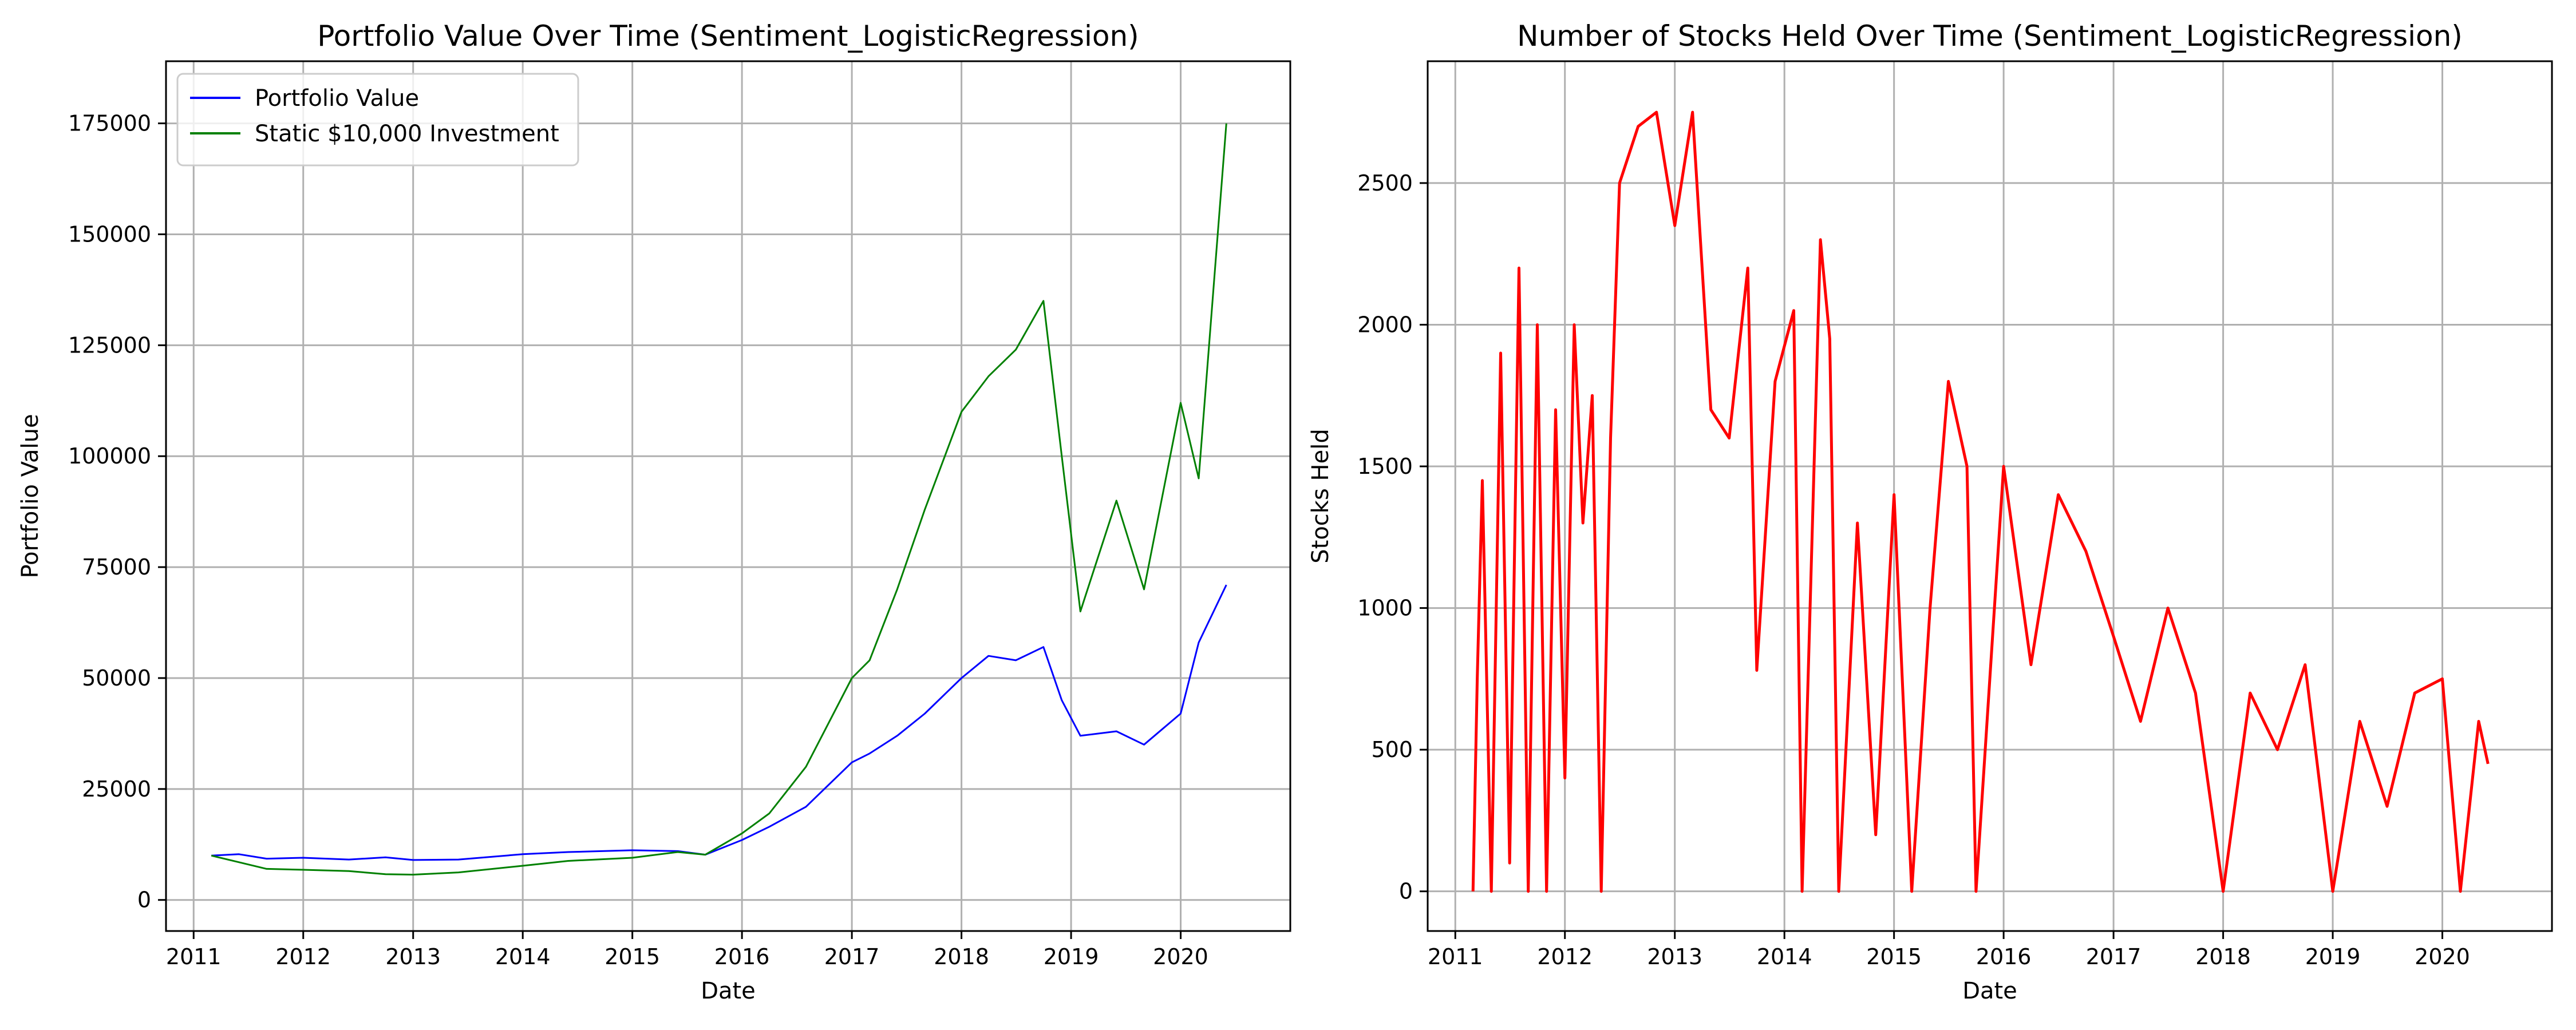 The height and width of the screenshot is (1030, 2576). I want to click on legend-label: Portfolio Value, so click(337, 98).